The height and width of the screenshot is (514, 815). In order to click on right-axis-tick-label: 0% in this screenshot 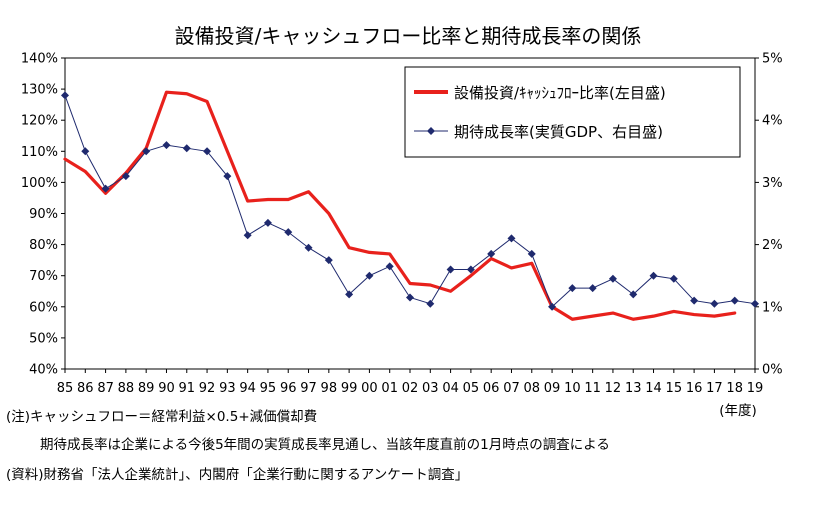, I will do `click(772, 370)`.